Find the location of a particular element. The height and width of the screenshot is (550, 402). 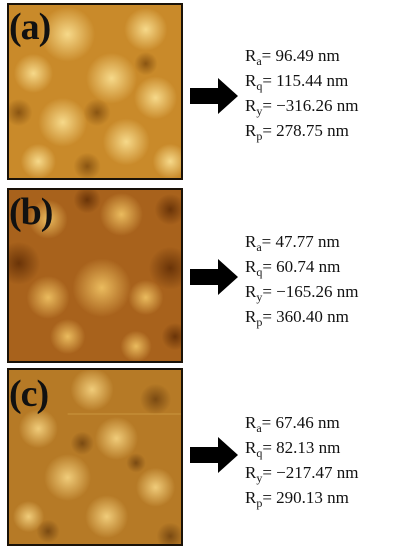

param-rq: Rq= 82.13 nm is located at coordinates (293, 449).